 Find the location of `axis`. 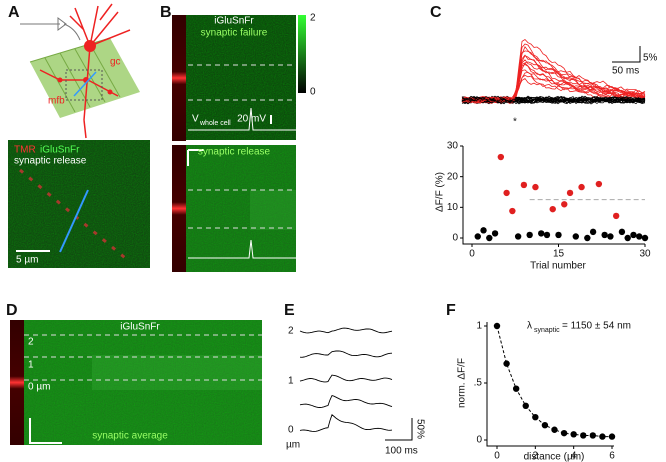

axis is located at coordinates (553, 195).